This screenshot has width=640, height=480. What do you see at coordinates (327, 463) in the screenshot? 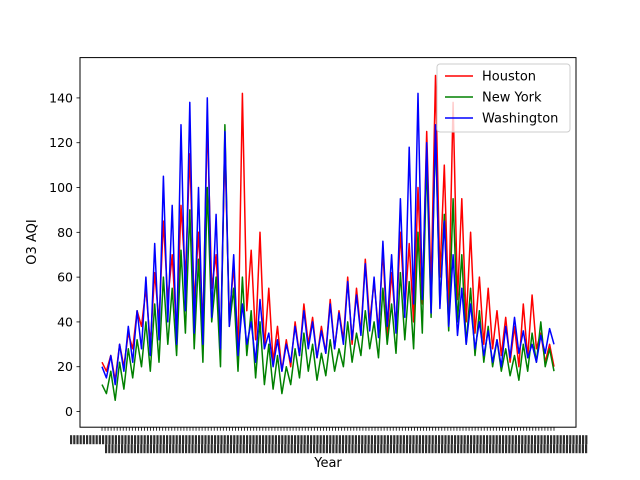
I see `x-axis-label: Year` at bounding box center [327, 463].